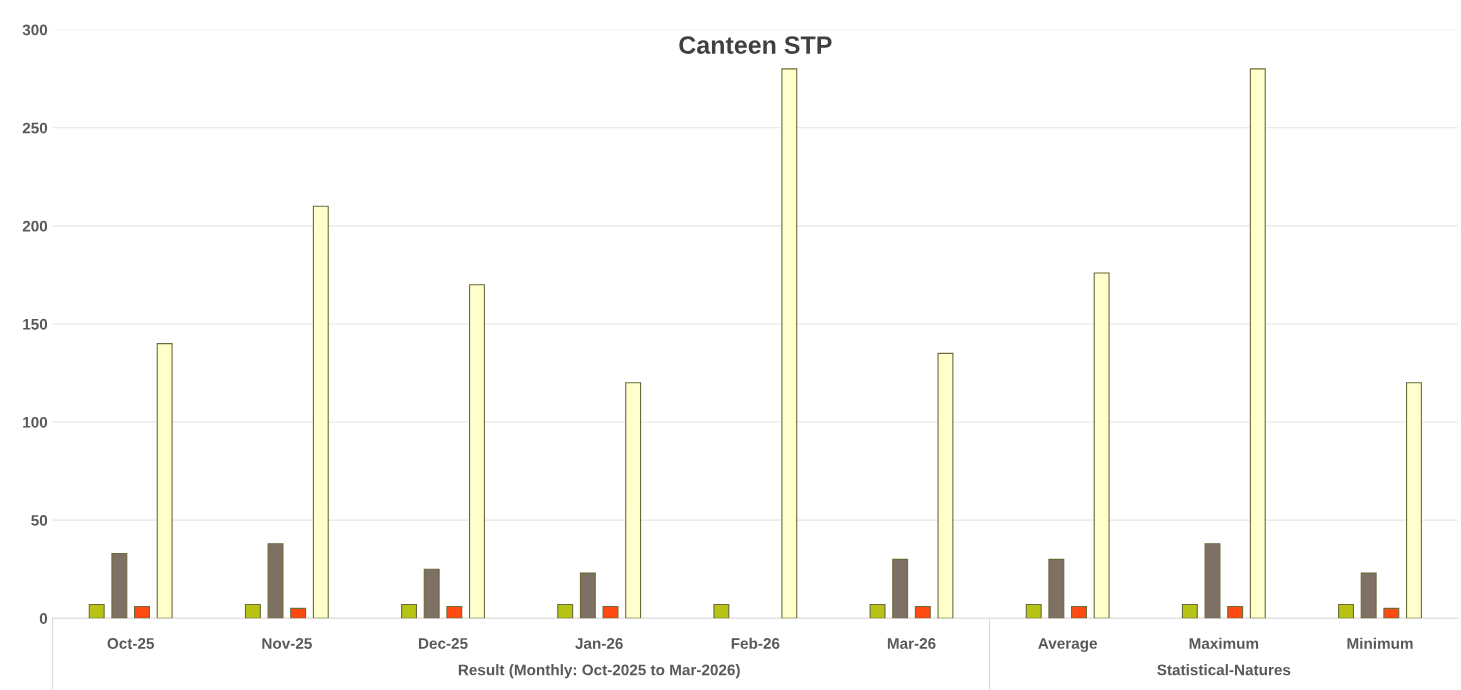  I want to click on x-tick-label: Mar-26, so click(911, 643).